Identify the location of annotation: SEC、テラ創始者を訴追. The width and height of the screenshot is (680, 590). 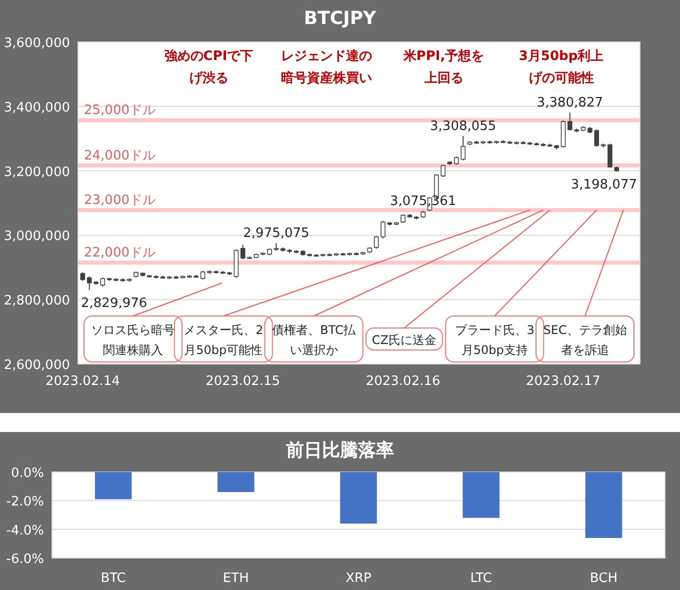
(585, 340).